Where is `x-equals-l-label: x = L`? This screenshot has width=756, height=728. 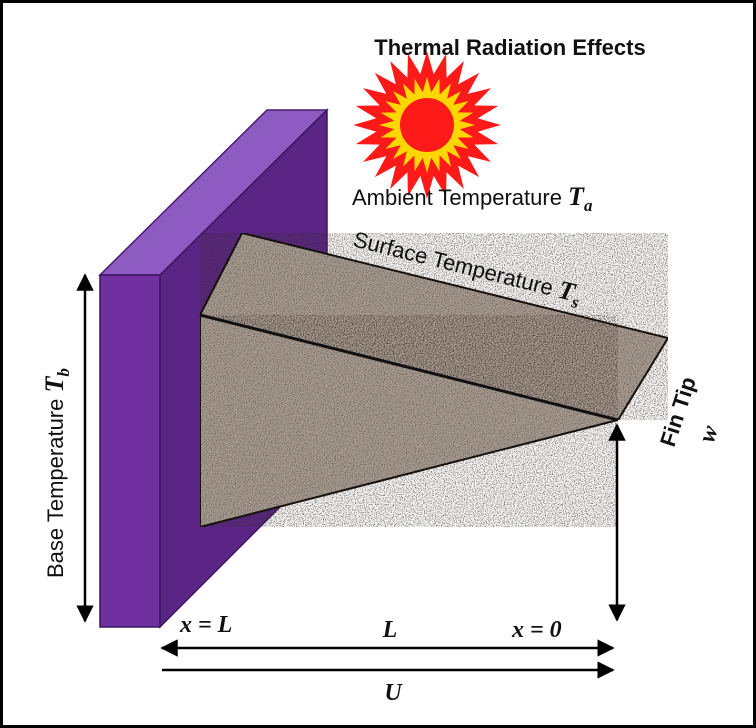
x-equals-l-label: x = L is located at coordinates (205, 625).